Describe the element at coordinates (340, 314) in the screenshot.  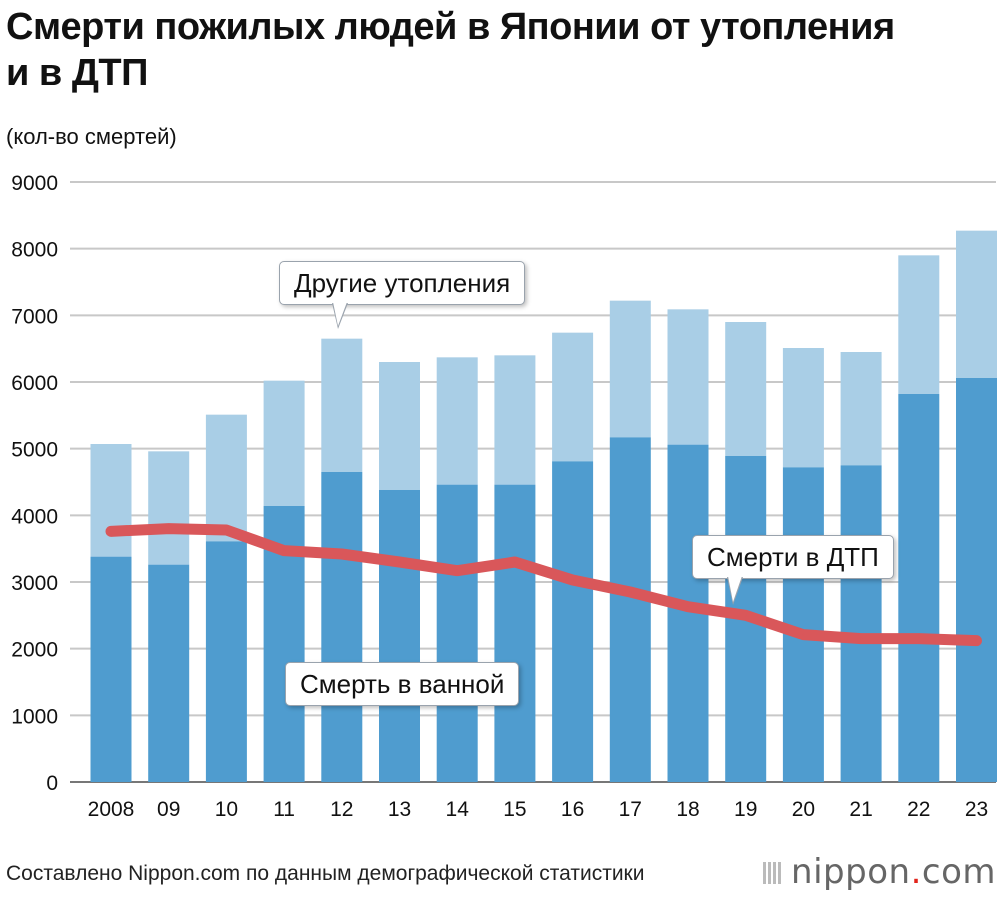
I see `callout-other-pointer-fill` at that location.